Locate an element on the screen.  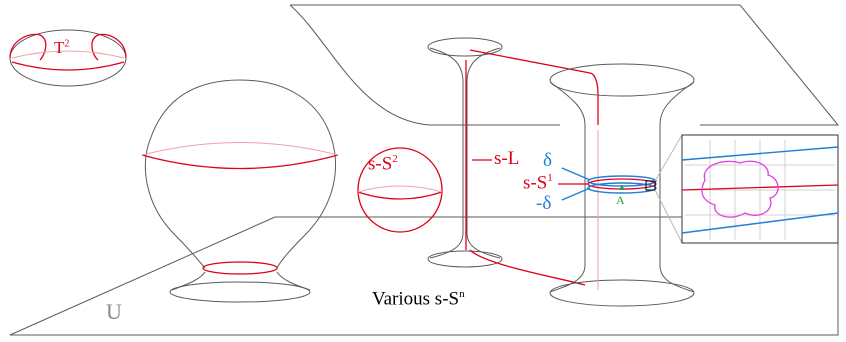
torus-label: T2 is located at coordinates (62, 47).